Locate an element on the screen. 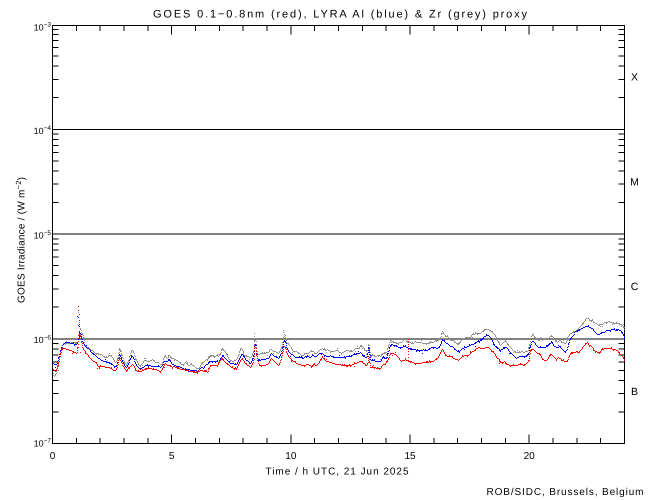 The height and width of the screenshot is (500, 650). svg-text: 20 is located at coordinates (530, 456).